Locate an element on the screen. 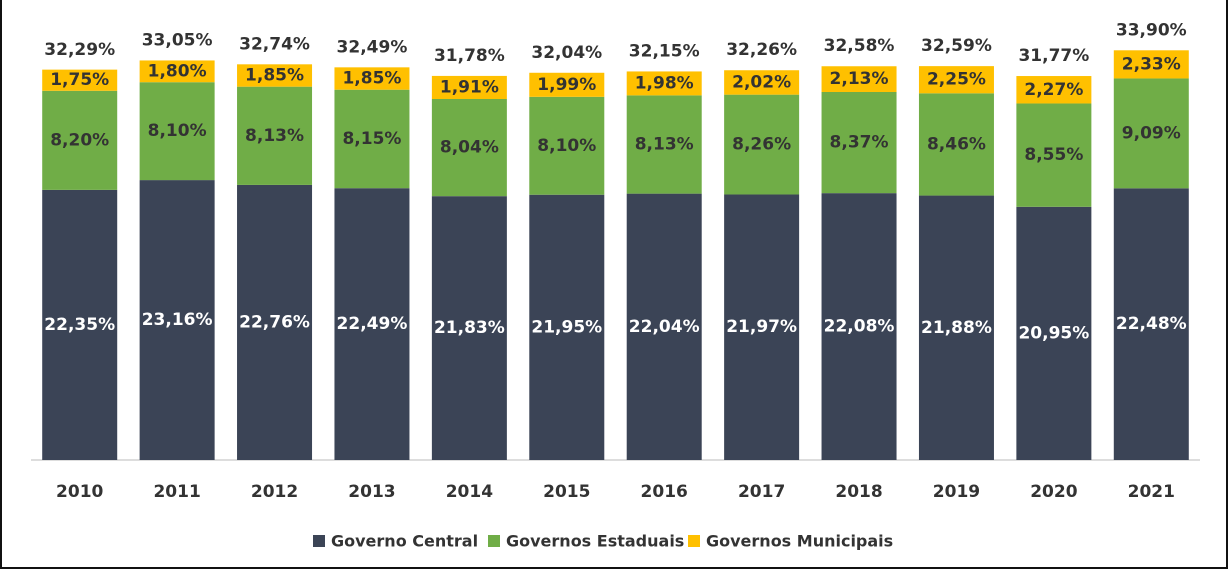 The image size is (1228, 569). data-label: 21,83% is located at coordinates (469, 328).